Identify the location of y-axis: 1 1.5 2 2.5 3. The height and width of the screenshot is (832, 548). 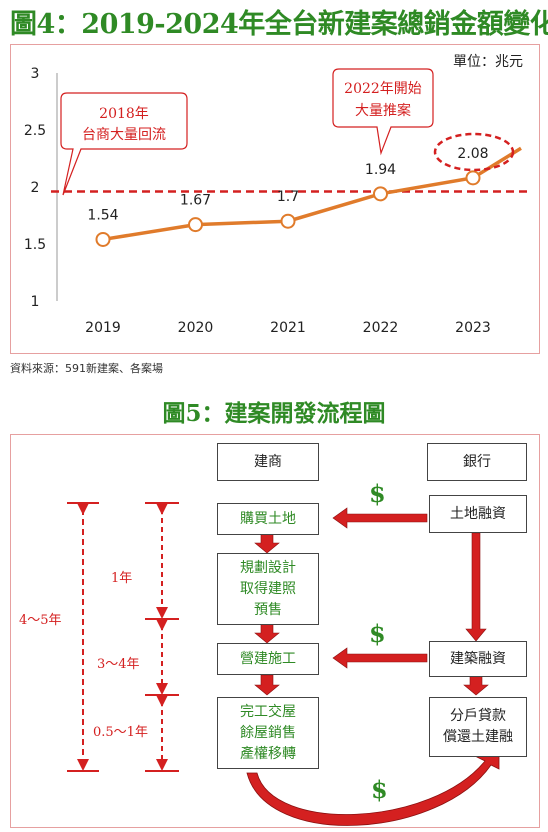
(35, 188).